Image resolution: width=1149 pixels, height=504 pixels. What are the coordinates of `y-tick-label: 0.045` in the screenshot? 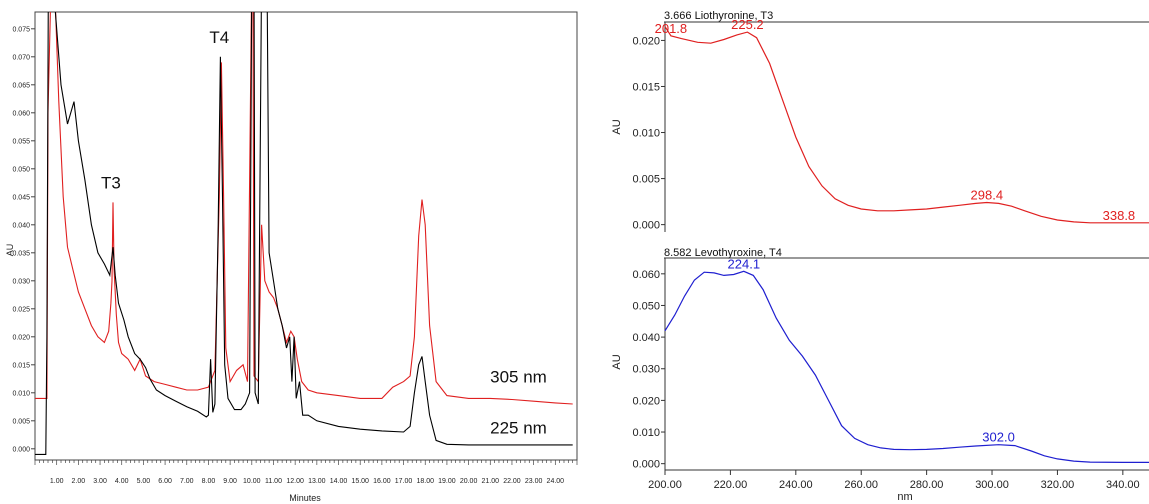 It's located at (21, 197).